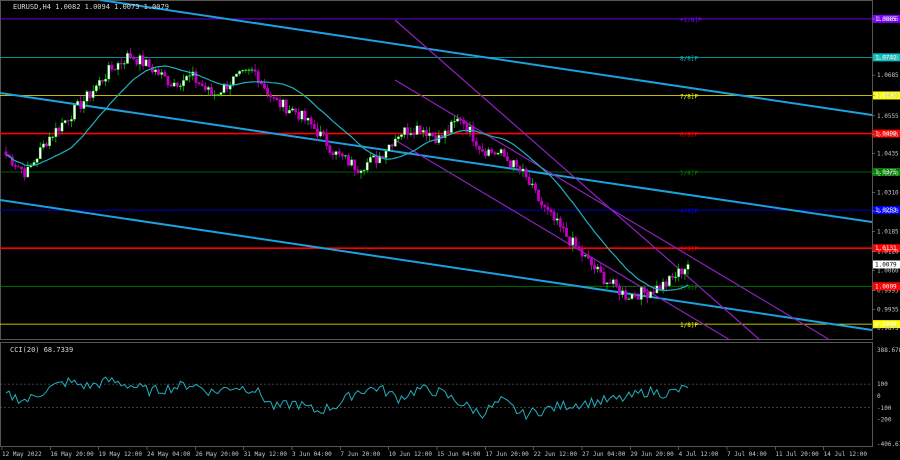 This screenshot has height=460, width=900. I want to click on murrey-label: 8/8]P, so click(689, 58).